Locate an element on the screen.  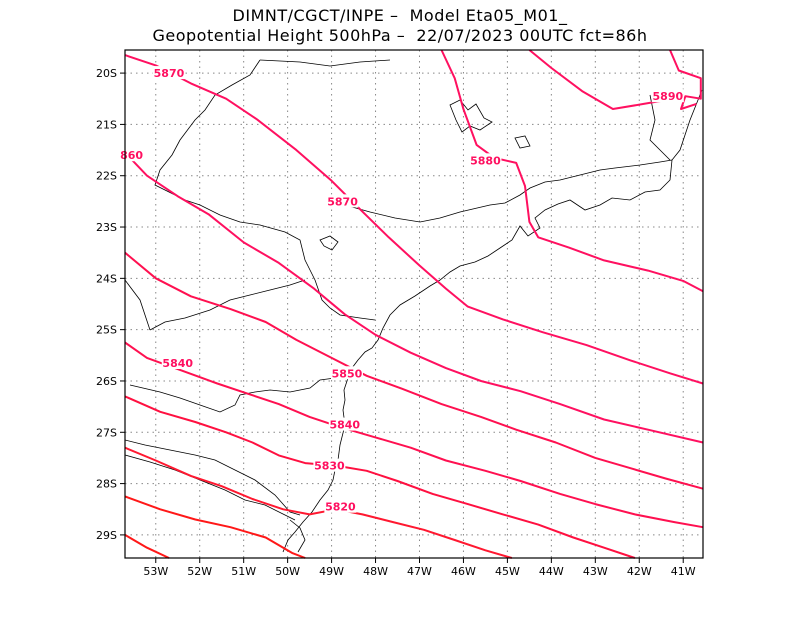
x-tick-label: 46W is located at coordinates (463, 571).